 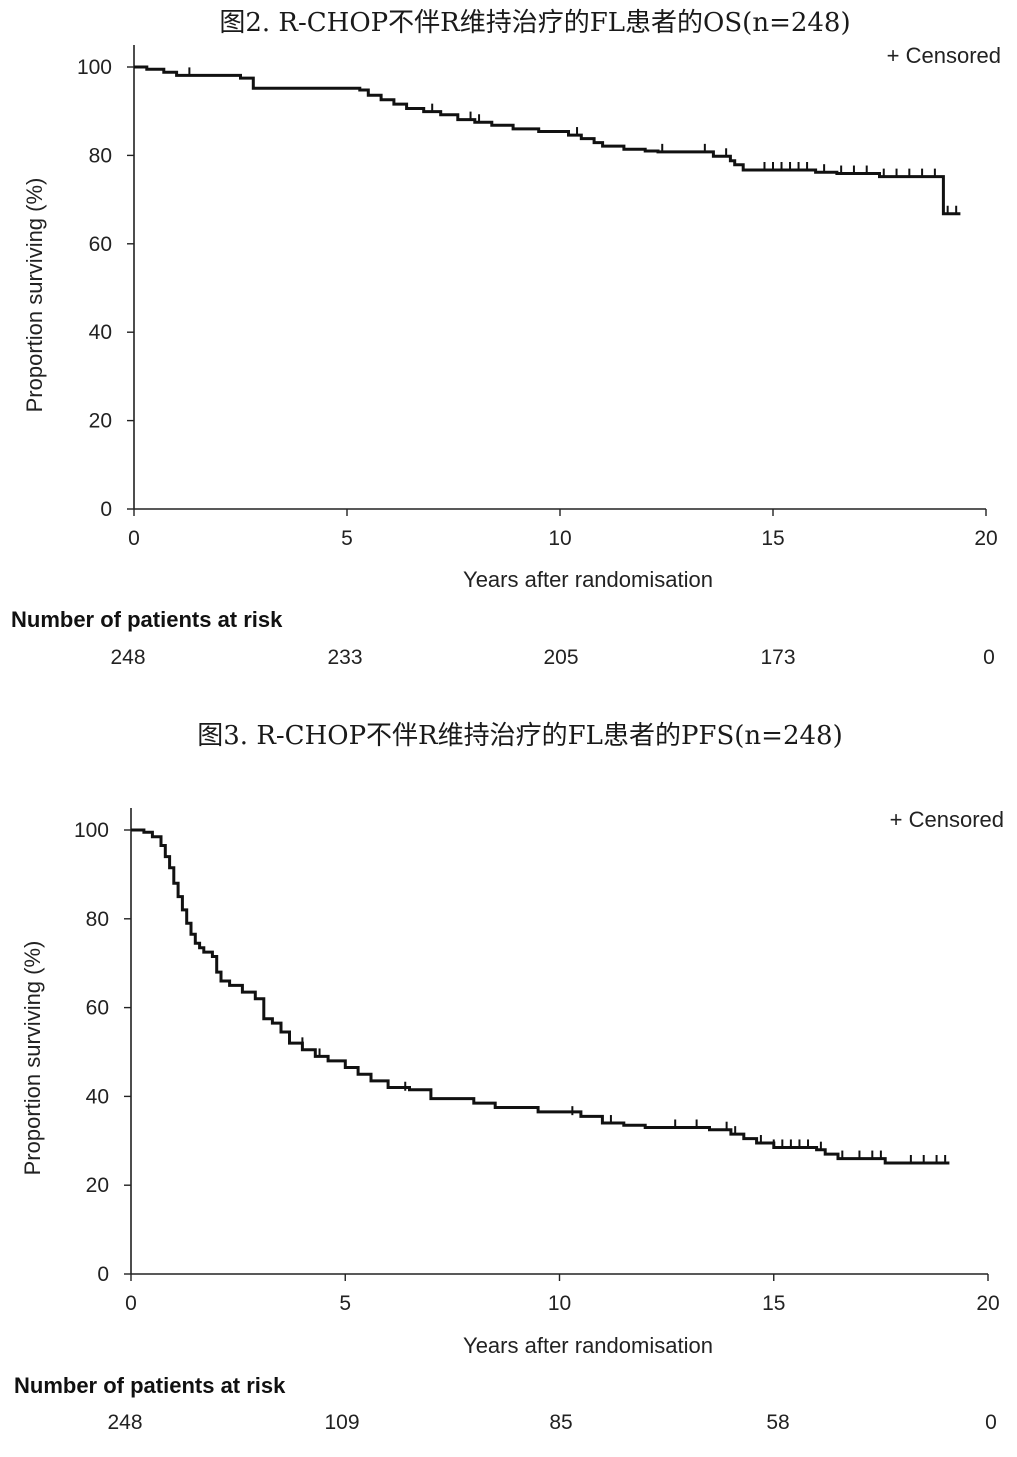 What do you see at coordinates (134, 538) in the screenshot?
I see `os-x-tick-label: 0` at bounding box center [134, 538].